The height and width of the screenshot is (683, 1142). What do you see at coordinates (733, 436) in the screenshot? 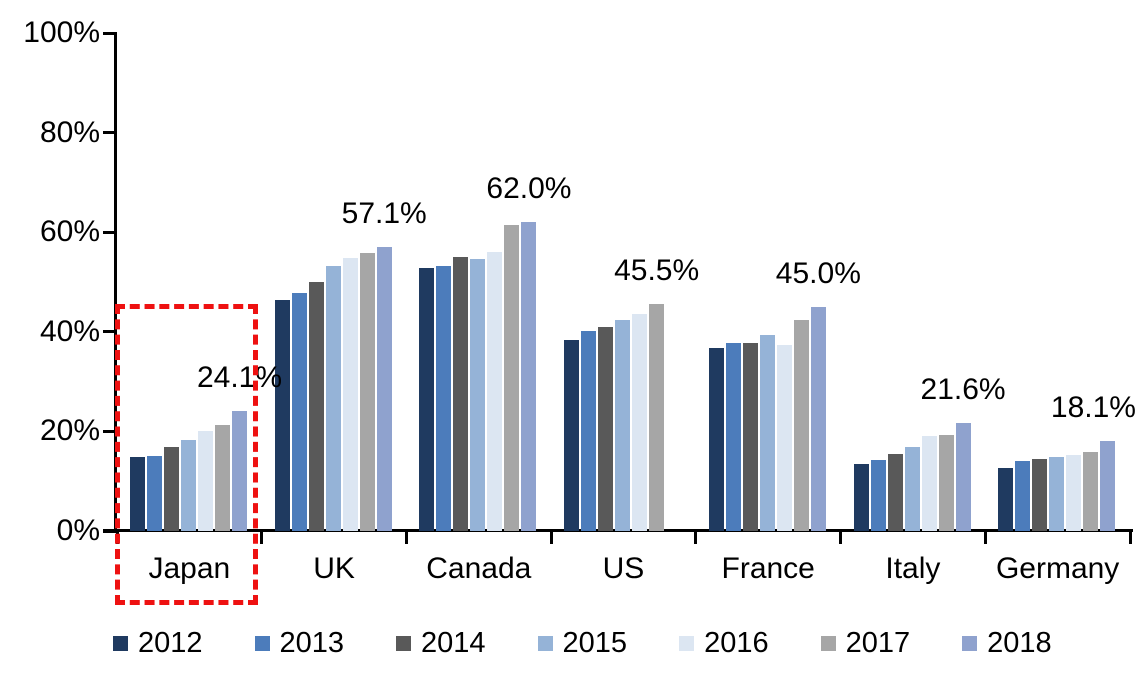
I see `bar-france-2013` at bounding box center [733, 436].